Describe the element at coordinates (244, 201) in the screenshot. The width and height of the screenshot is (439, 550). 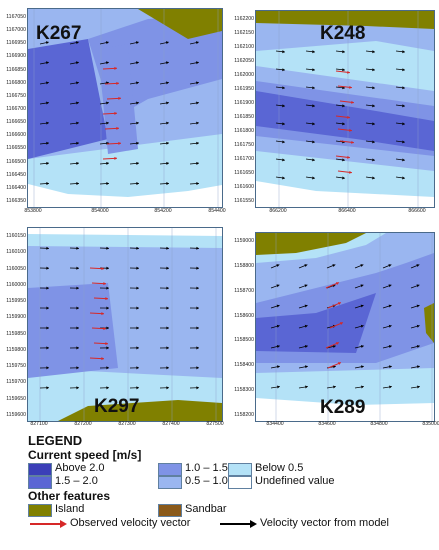
I see `y-tick-label: 1161550` at that location.